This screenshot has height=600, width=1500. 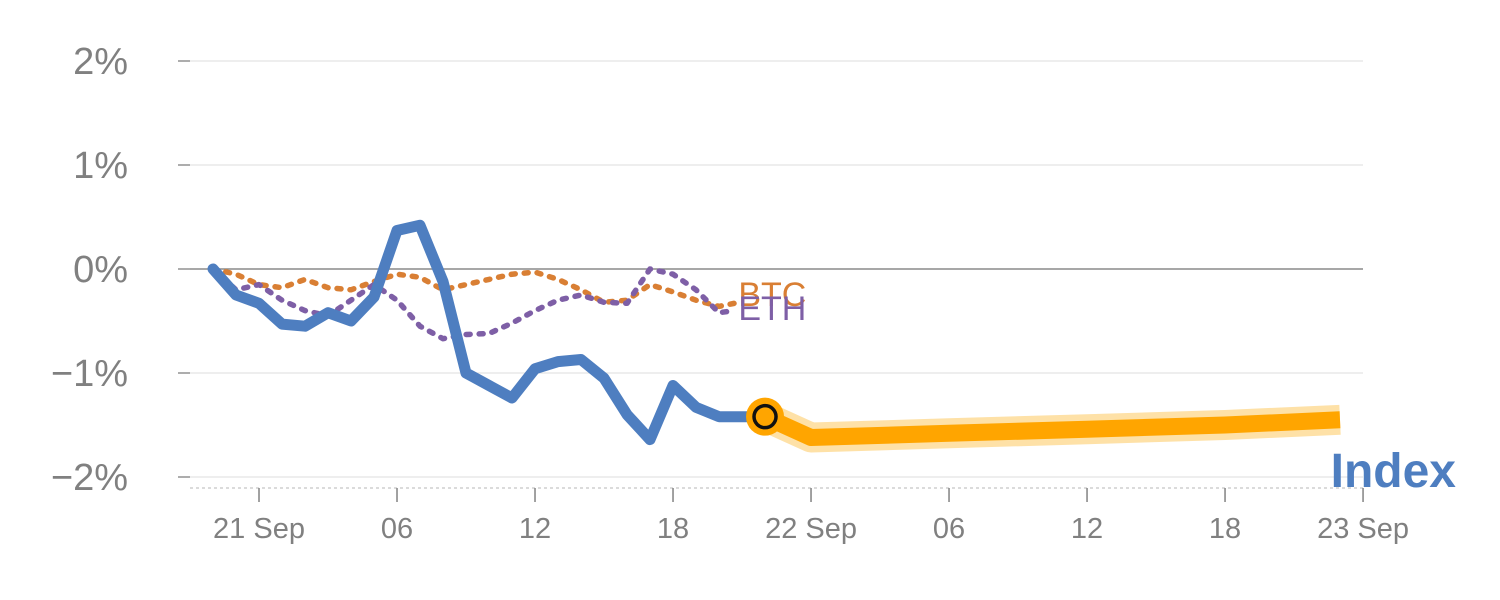 I want to click on y-axis: 2% 1% 0% −1% −2%, so click(x=120, y=270).